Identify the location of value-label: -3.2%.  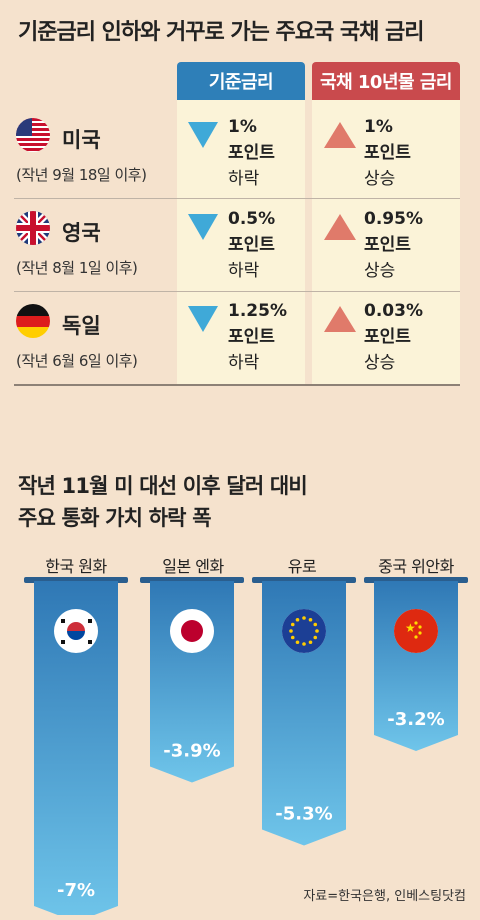
(415, 719).